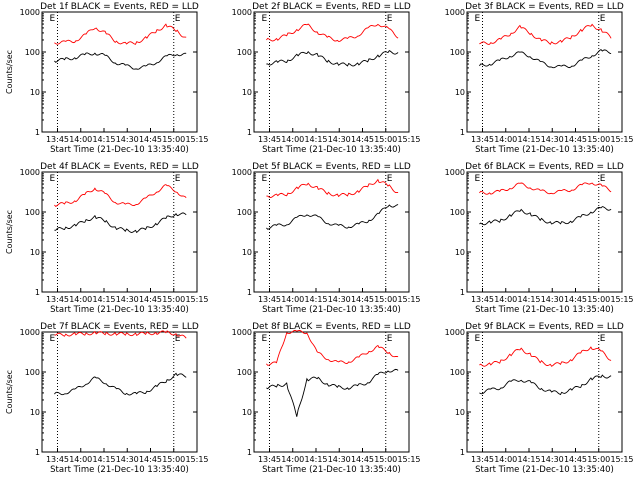 The image size is (640, 480). What do you see at coordinates (544, 327) in the screenshot?
I see `chart-title: Det 9f BLACK = Events, RED = LLD` at bounding box center [544, 327].